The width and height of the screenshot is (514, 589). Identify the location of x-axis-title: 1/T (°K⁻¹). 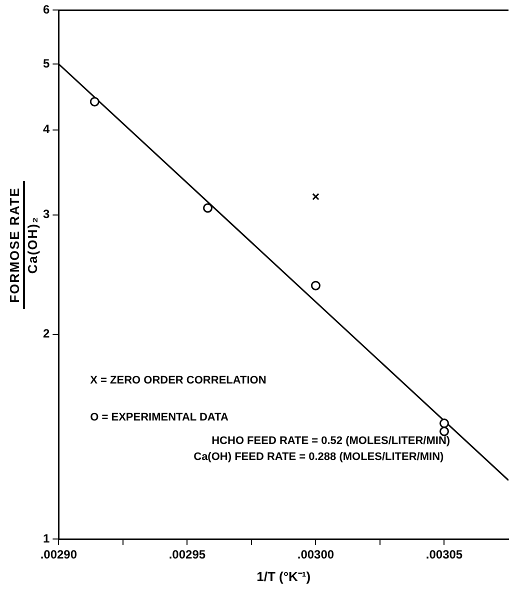
(283, 576).